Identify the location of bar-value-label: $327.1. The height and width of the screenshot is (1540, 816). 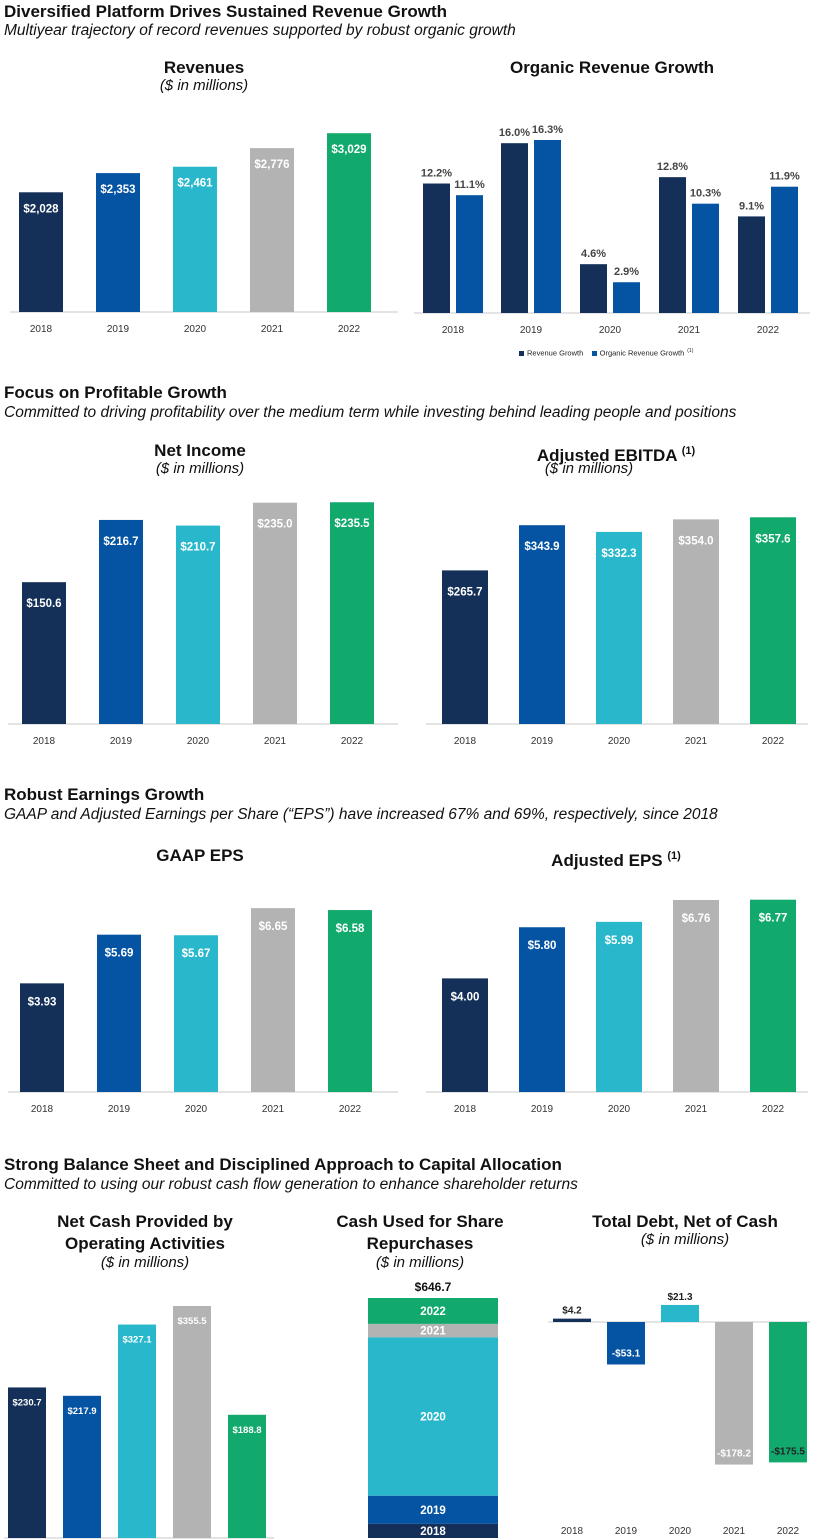
(137, 1340).